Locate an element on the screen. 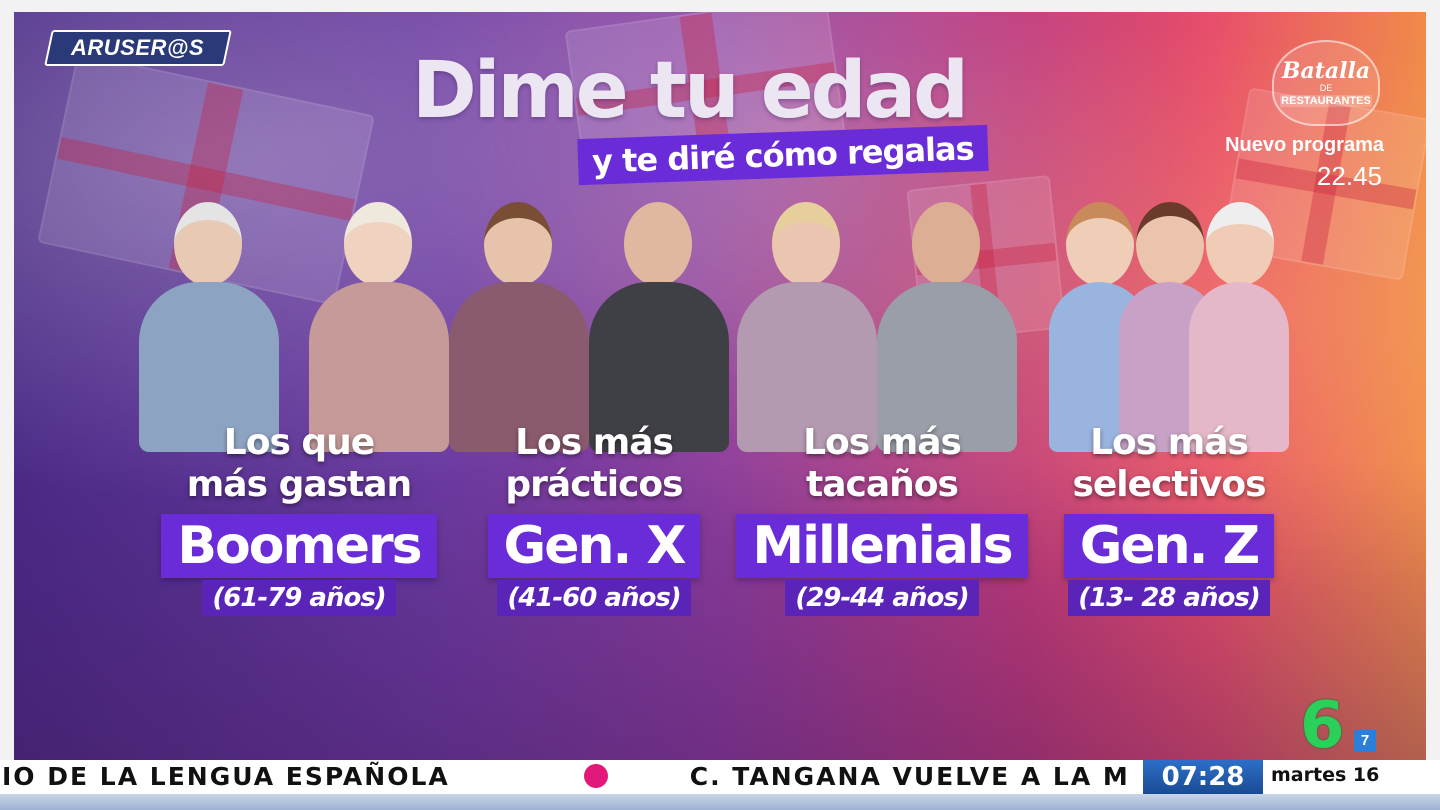 Image resolution: width=1440 pixels, height=810 pixels. channel-number: 6 is located at coordinates (1322, 726).